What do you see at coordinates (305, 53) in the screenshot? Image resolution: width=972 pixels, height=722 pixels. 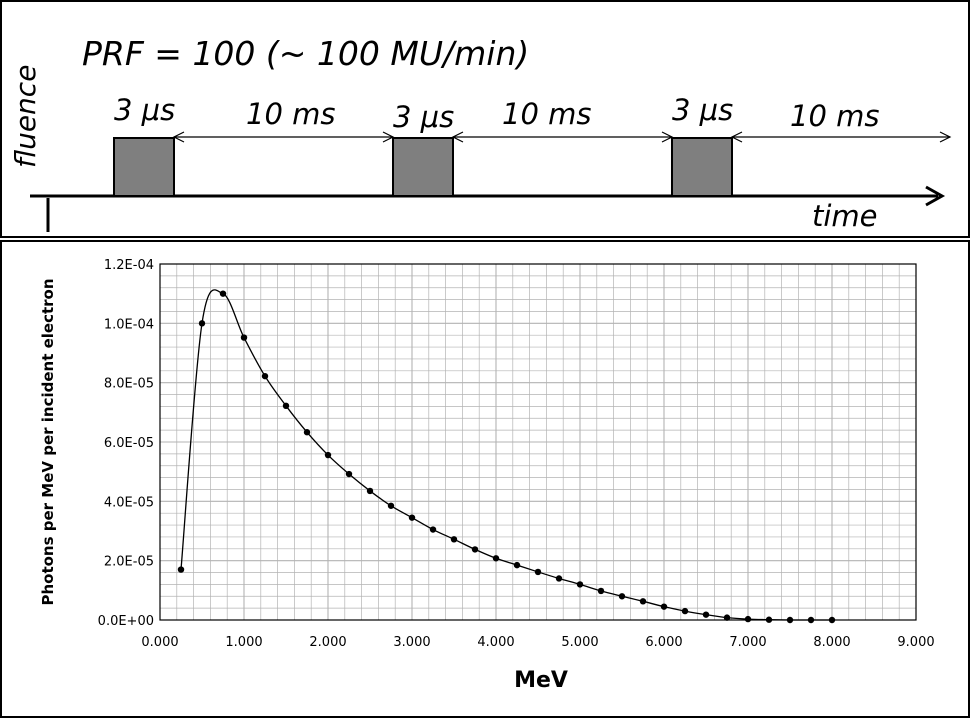 I see `prf-title: PRF = 100 (~ 100 MU/min)` at bounding box center [305, 53].